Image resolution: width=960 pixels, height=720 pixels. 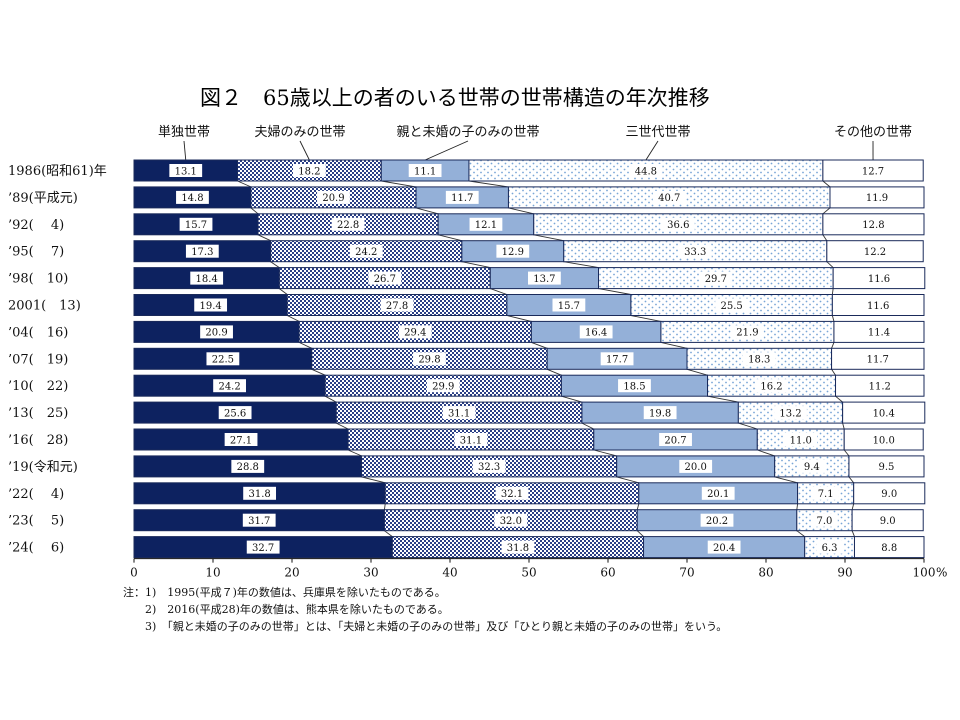 What do you see at coordinates (286, 609) in the screenshot?
I see `footnote-2: 2) 2016(平成28)年の数値は、熊本県を除いたものである。` at bounding box center [286, 609].